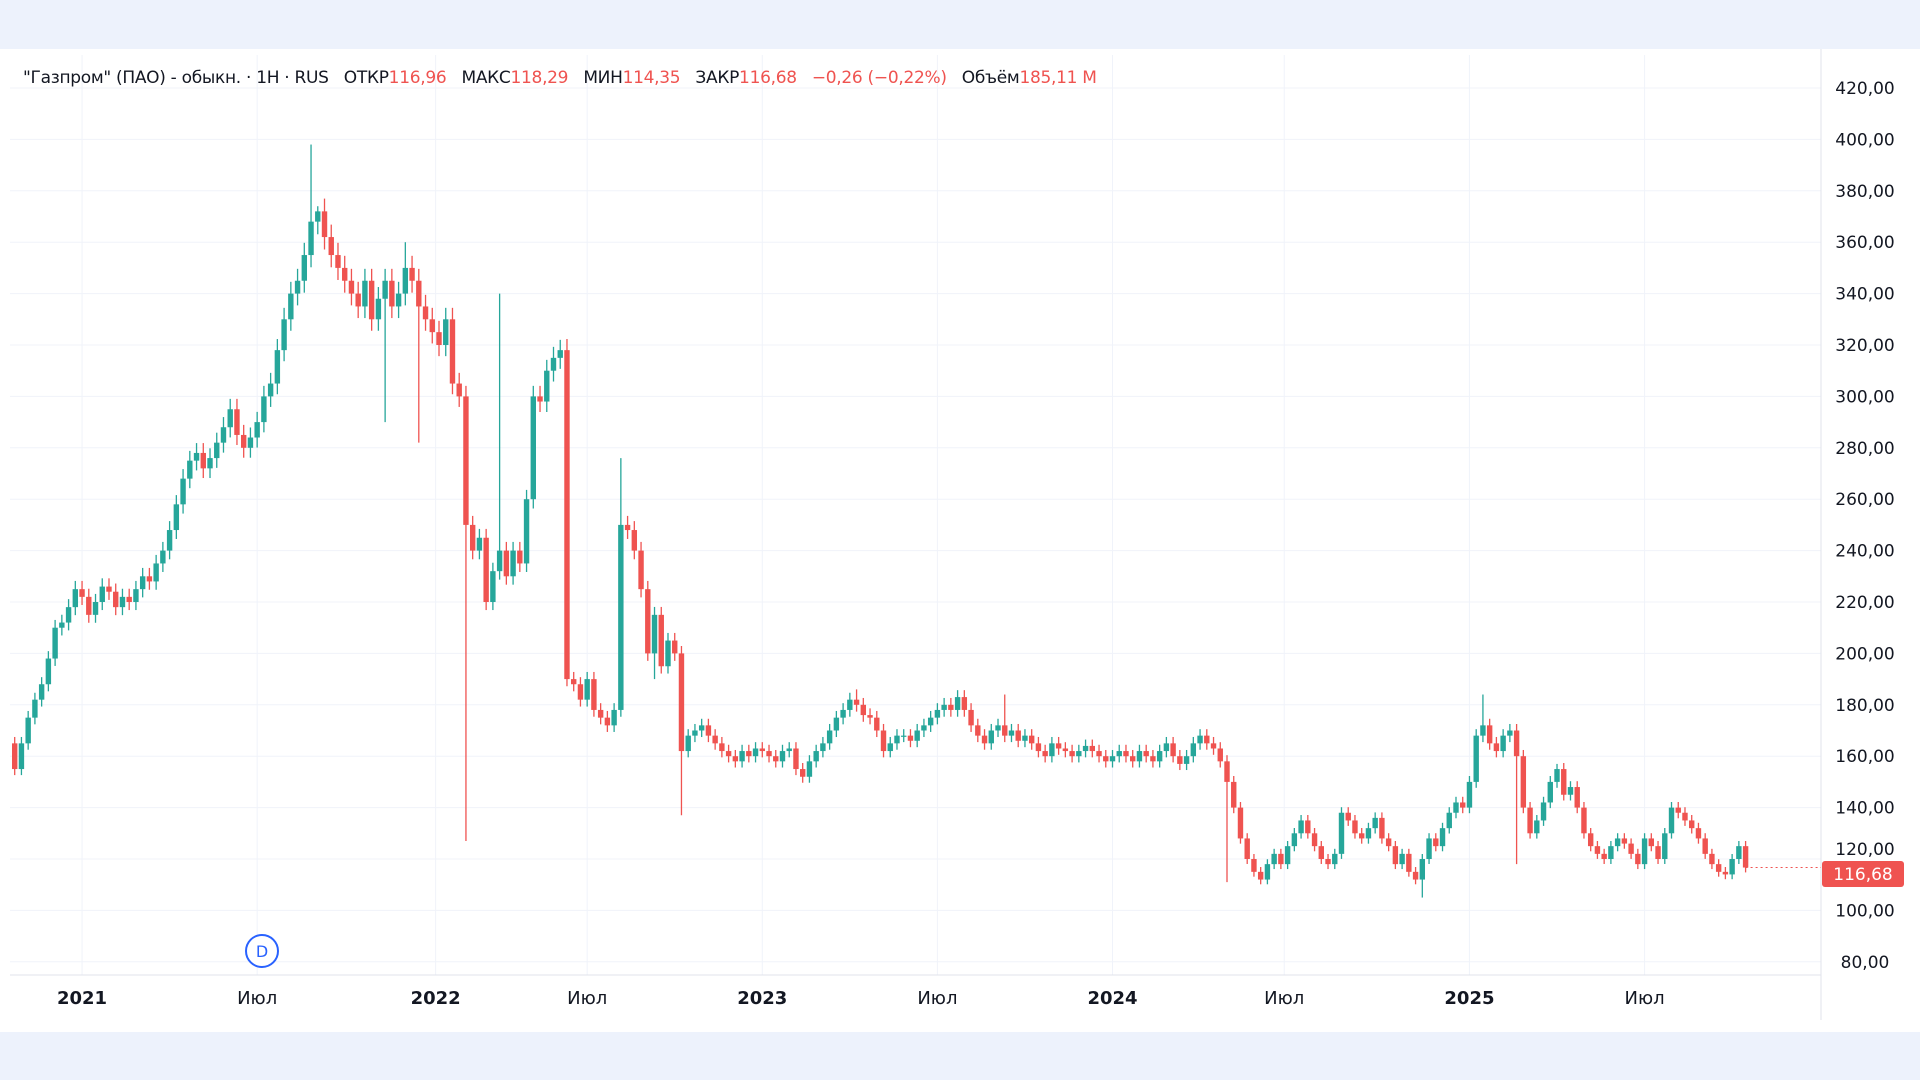 This screenshot has height=1080, width=1920. What do you see at coordinates (717, 78) in the screenshot?
I see `close-label: ЗАКР` at bounding box center [717, 78].